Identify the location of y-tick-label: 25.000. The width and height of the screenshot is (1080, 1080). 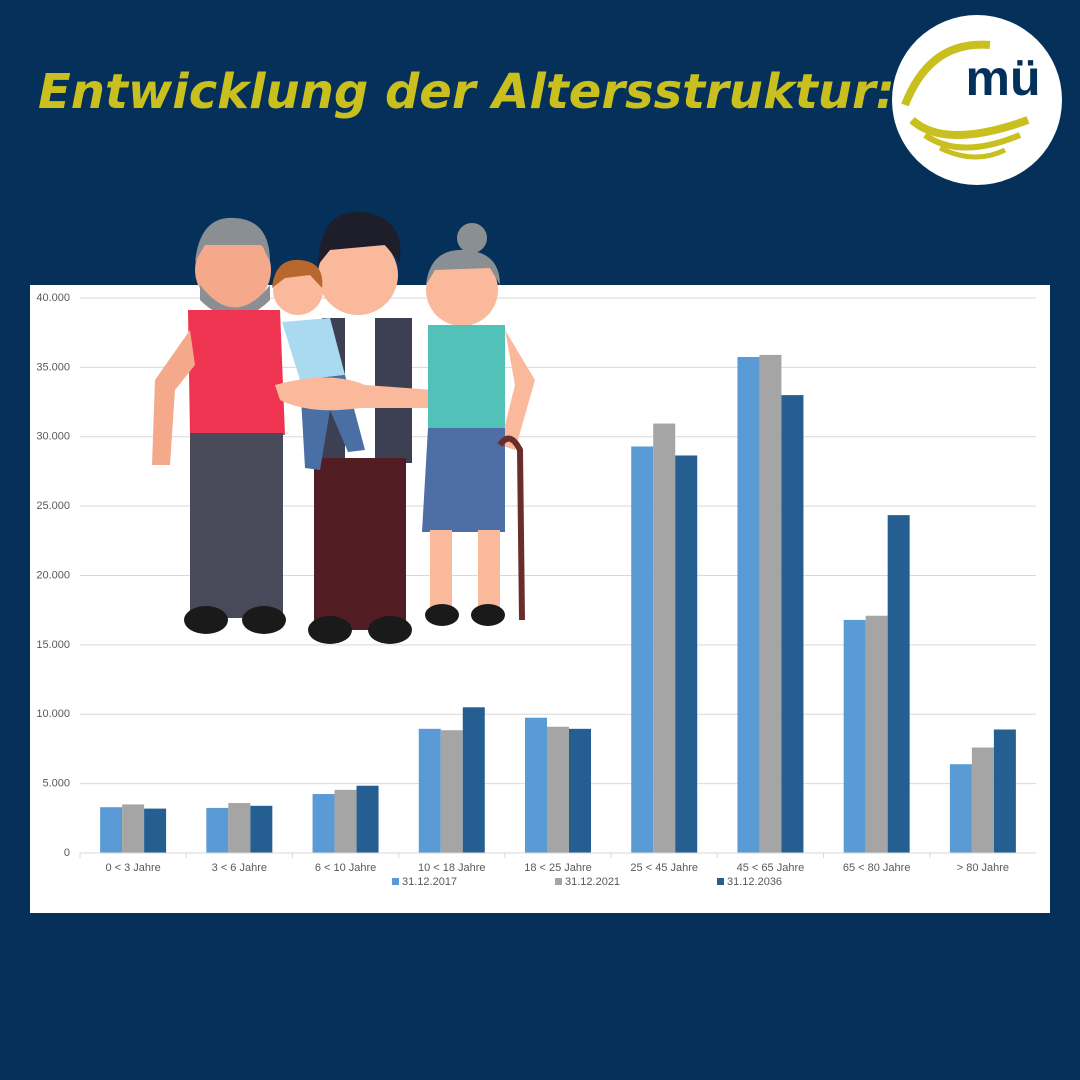
(53, 506).